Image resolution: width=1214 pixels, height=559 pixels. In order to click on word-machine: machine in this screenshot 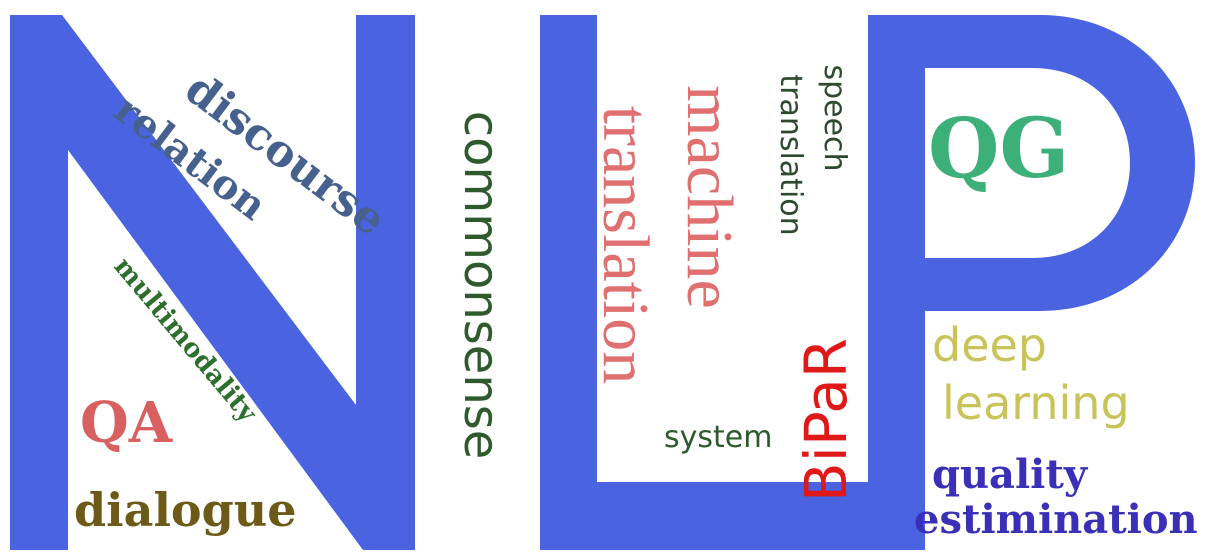, I will do `click(709, 197)`.